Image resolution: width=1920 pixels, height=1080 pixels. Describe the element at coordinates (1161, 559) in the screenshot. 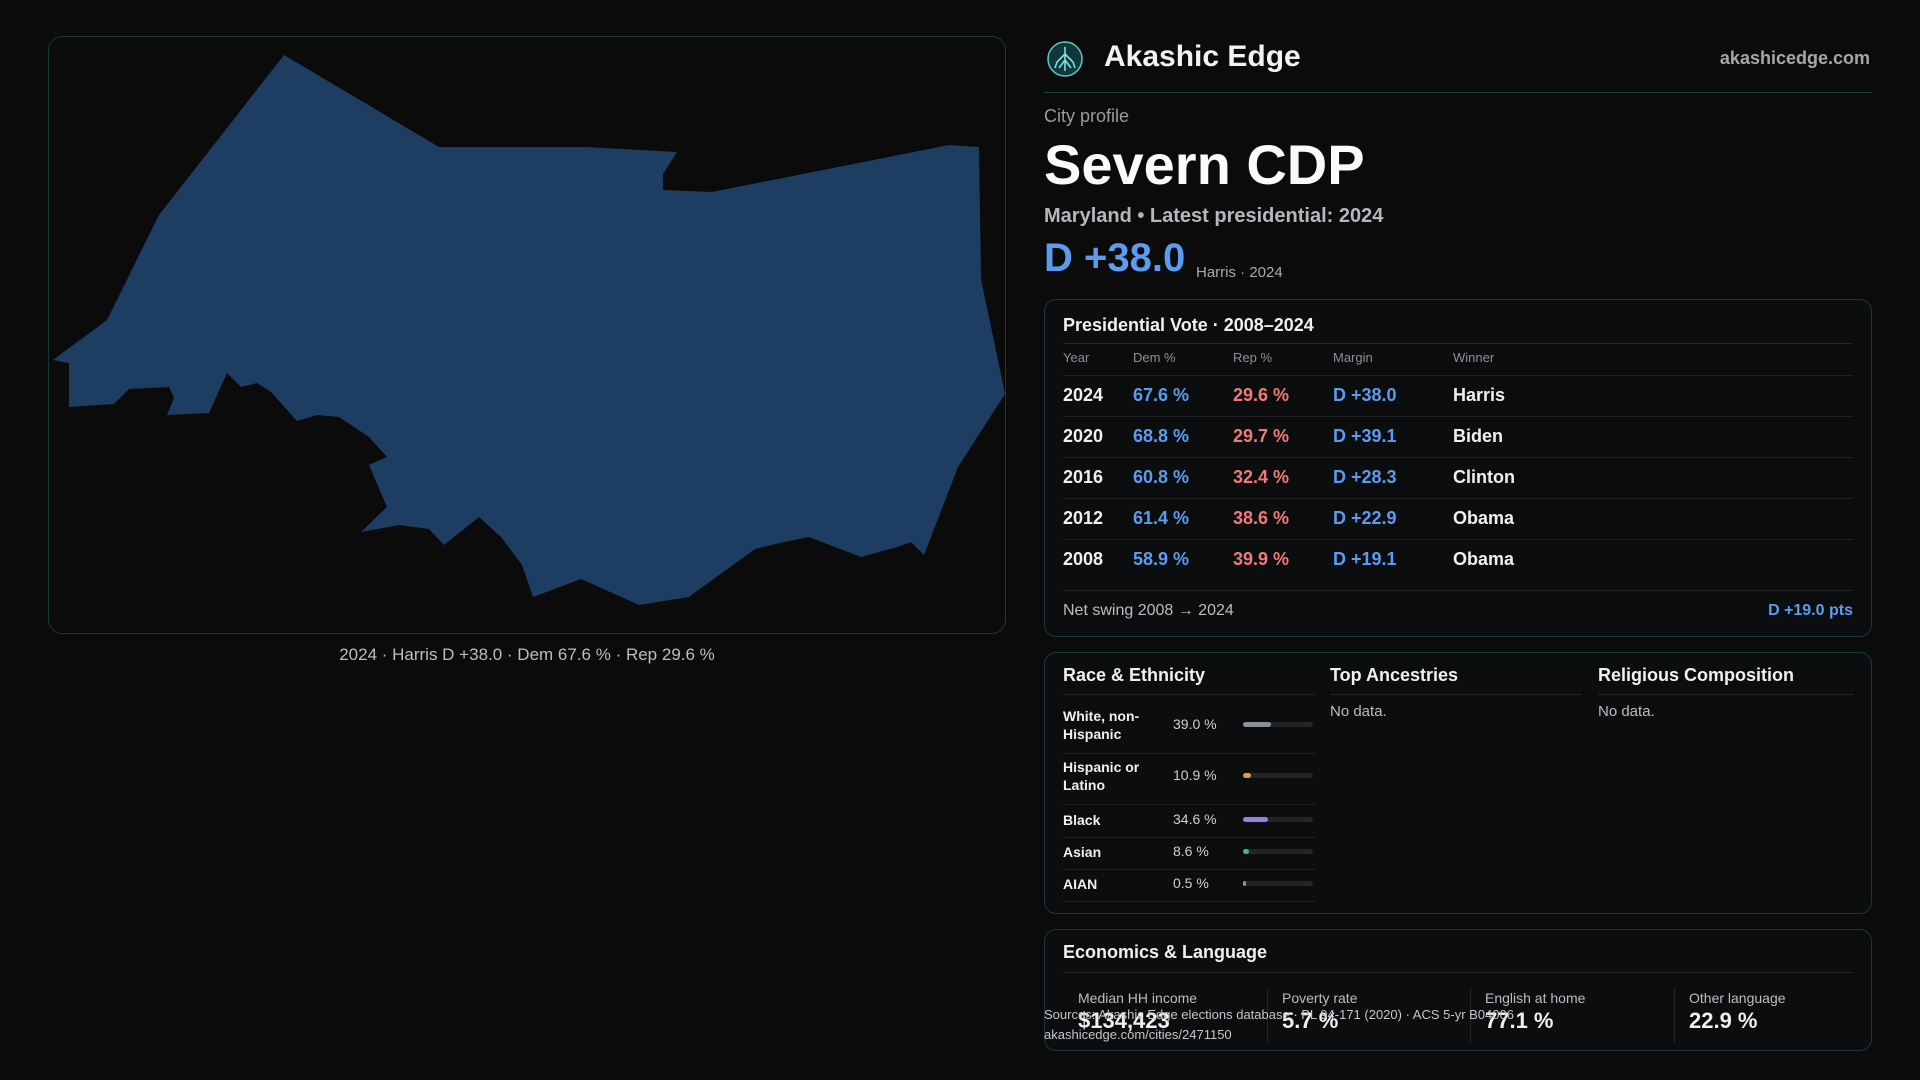

I see `cell-dem: 58.9 %` at that location.